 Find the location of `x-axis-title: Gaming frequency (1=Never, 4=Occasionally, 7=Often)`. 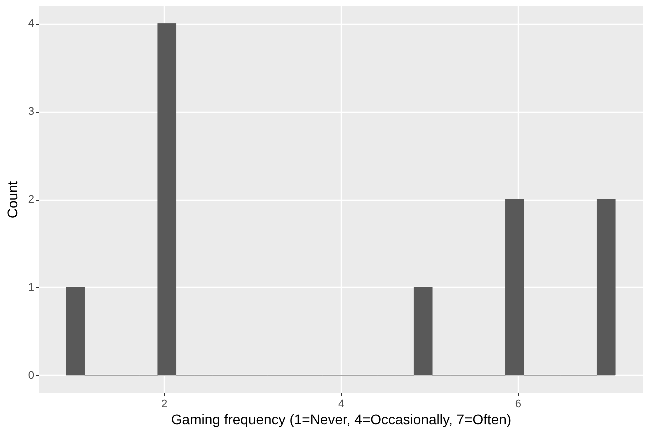

x-axis-title: Gaming frequency (1=Never, 4=Occasionally, 7=Often) is located at coordinates (341, 420).